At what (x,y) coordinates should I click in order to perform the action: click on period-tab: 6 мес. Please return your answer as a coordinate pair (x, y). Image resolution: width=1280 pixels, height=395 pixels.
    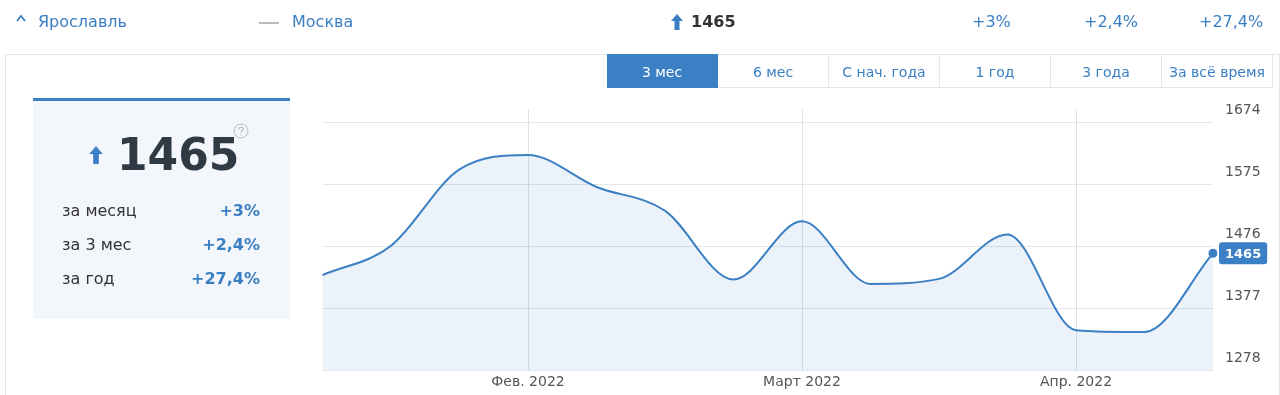
    Looking at the image, I should click on (773, 71).